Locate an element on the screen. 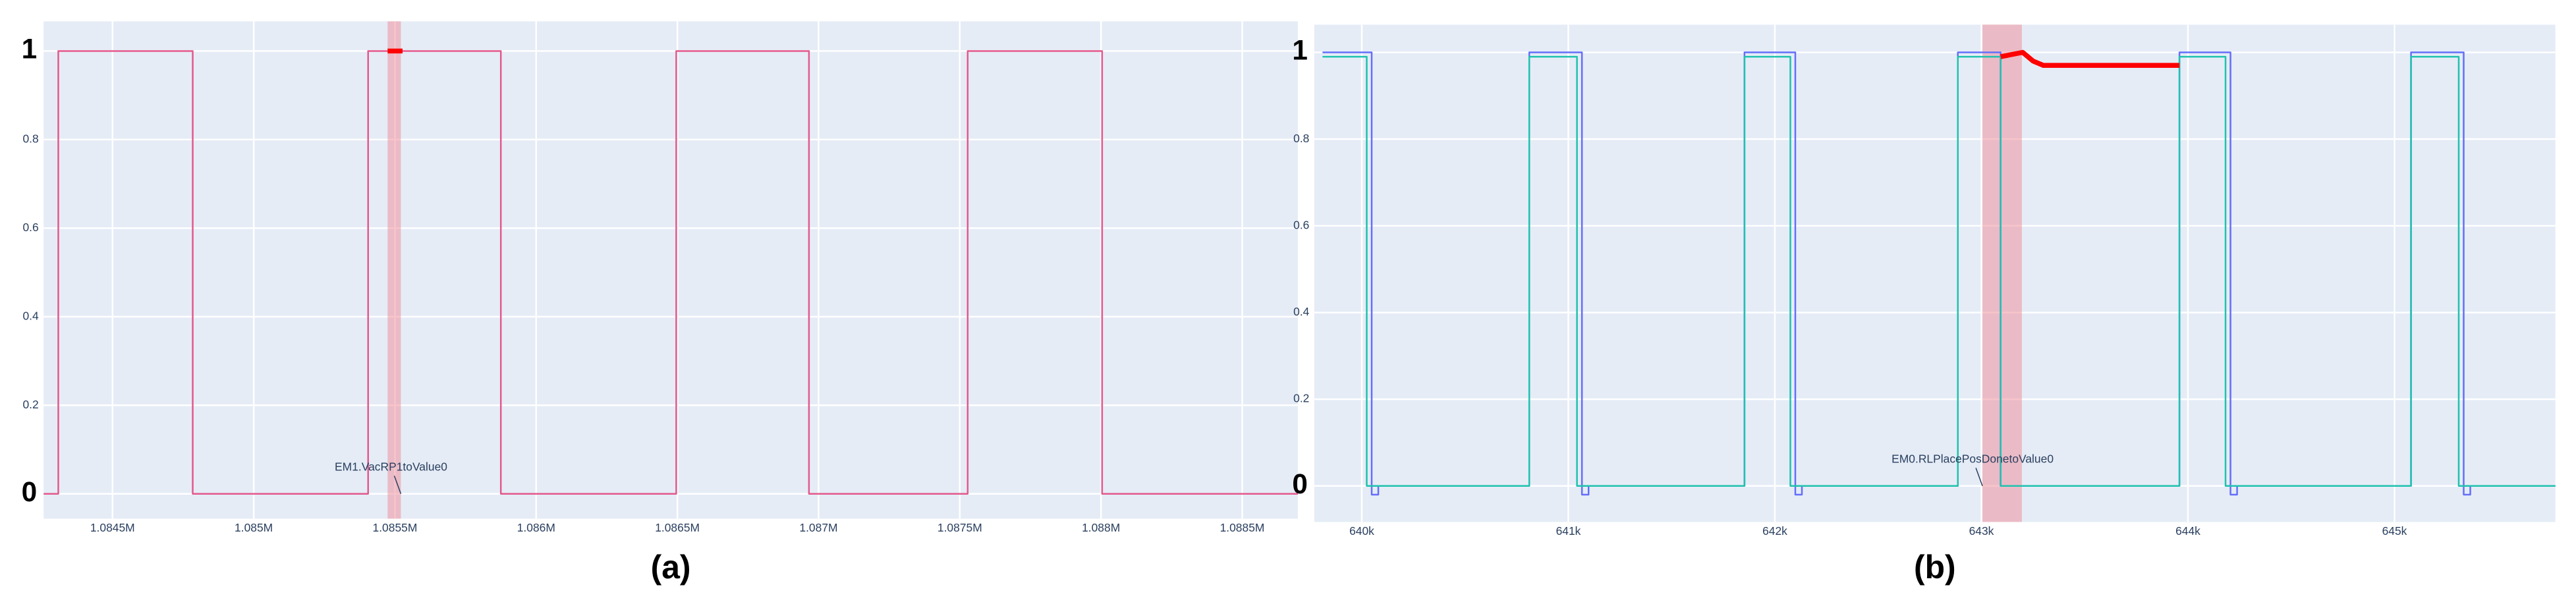  x-tick-label: 640k is located at coordinates (1361, 530).